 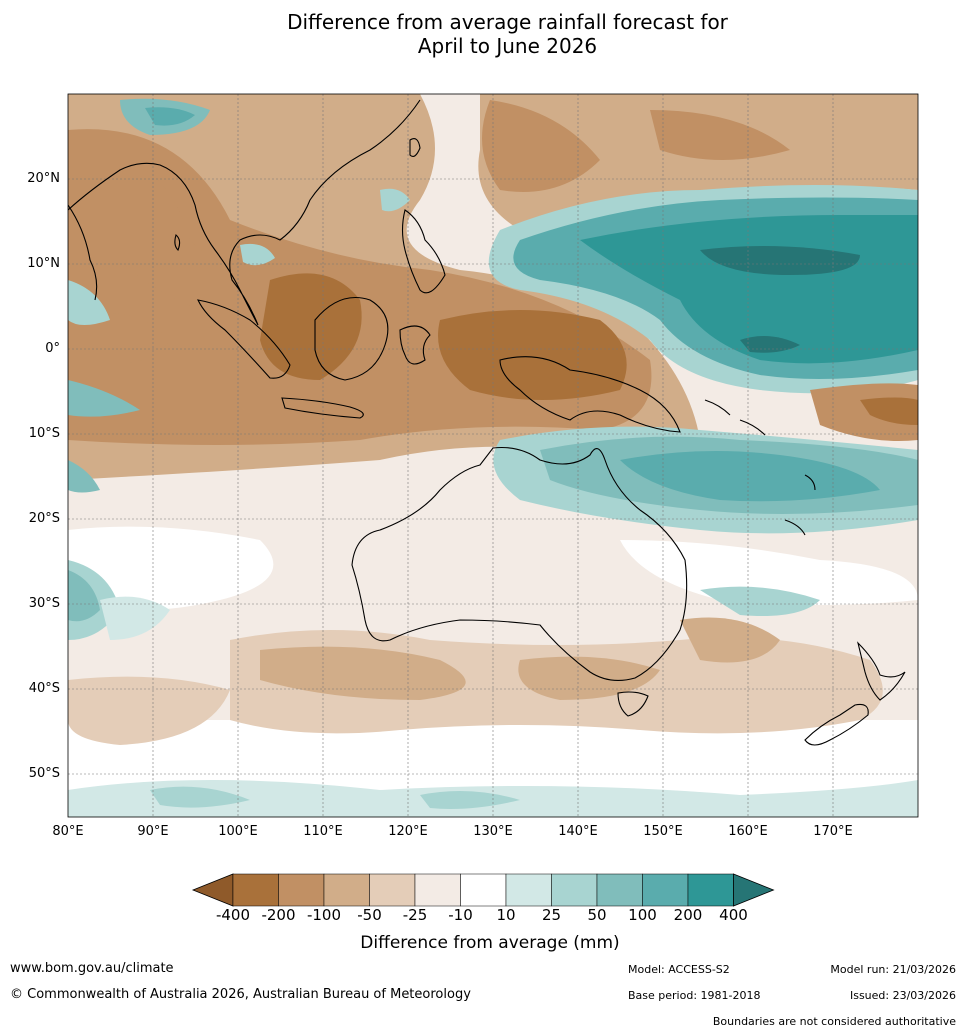 I want to click on colorbar-tick-label: 10, so click(x=506, y=915).